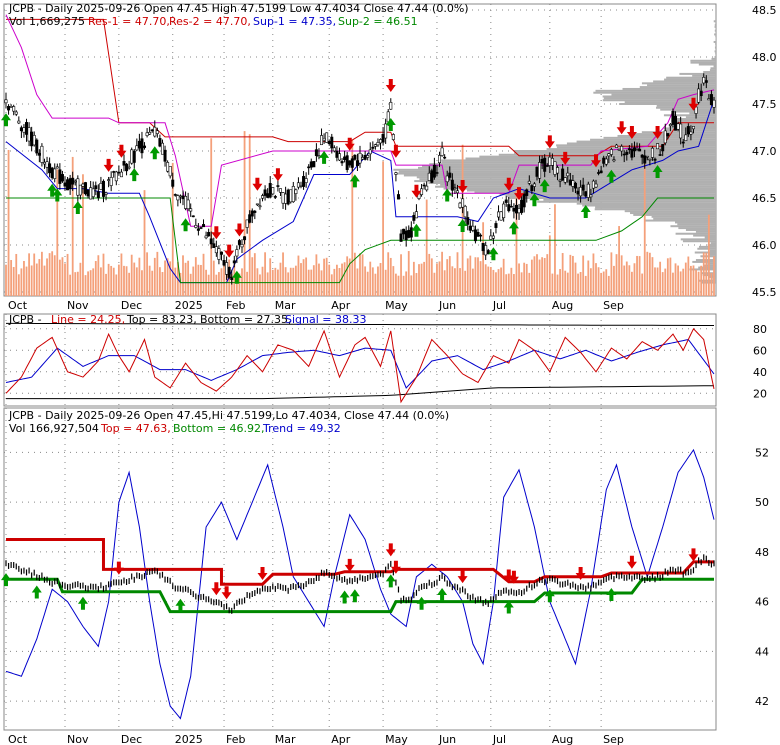 This screenshot has width=780, height=745. I want to click on month-label: 2025, so click(189, 305).